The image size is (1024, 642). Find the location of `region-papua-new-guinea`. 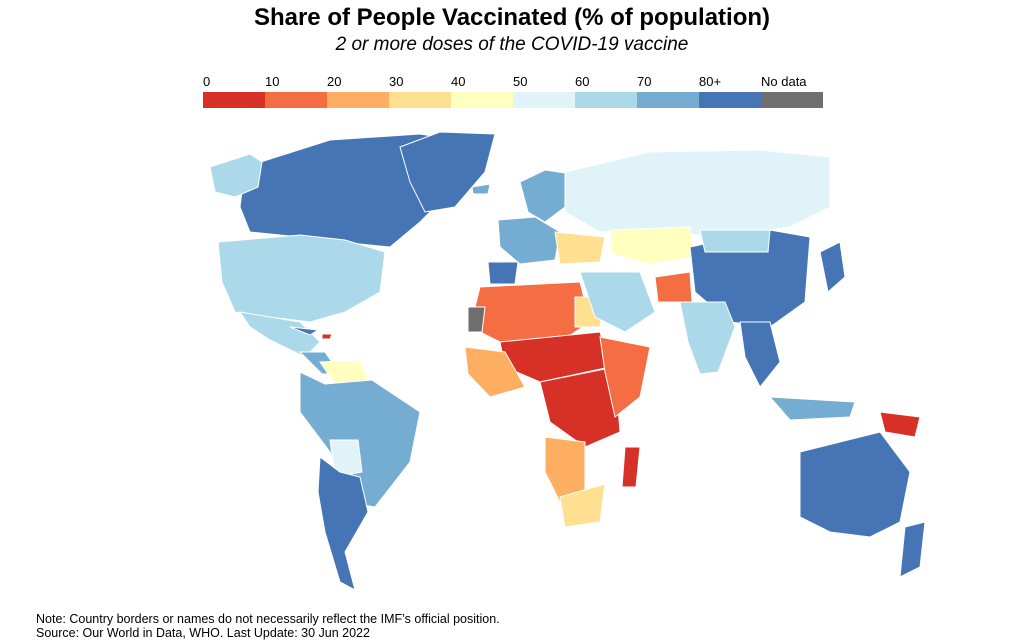

region-papua-new-guinea is located at coordinates (900, 424).